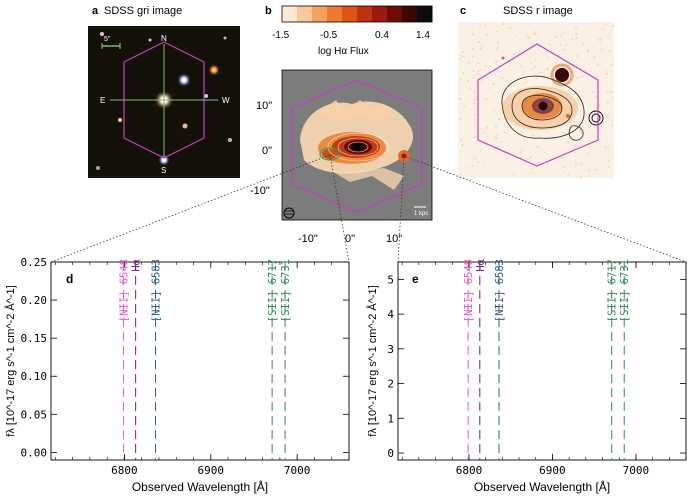 The width and height of the screenshot is (690, 498). Describe the element at coordinates (469, 470) in the screenshot. I see `x-tick-label: 6800` at that location.